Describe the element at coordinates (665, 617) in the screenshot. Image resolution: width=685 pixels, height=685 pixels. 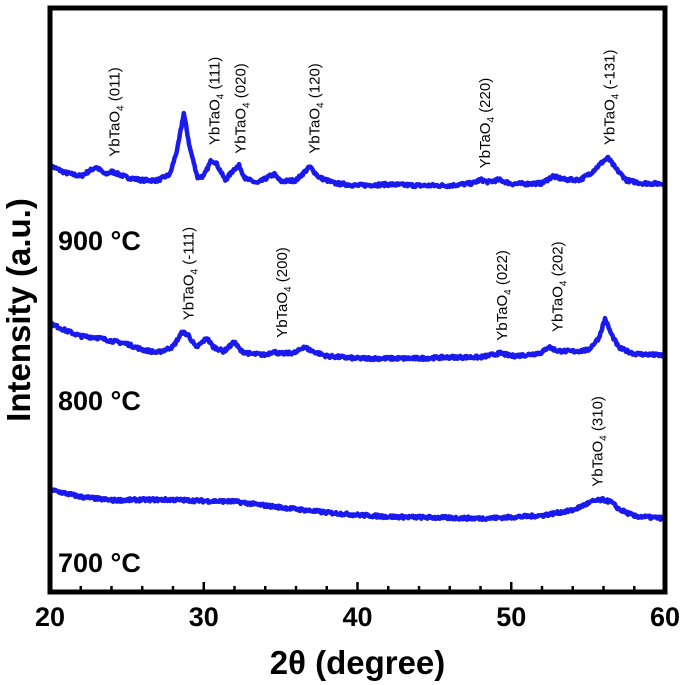
I see `x-tick-label: 60` at that location.